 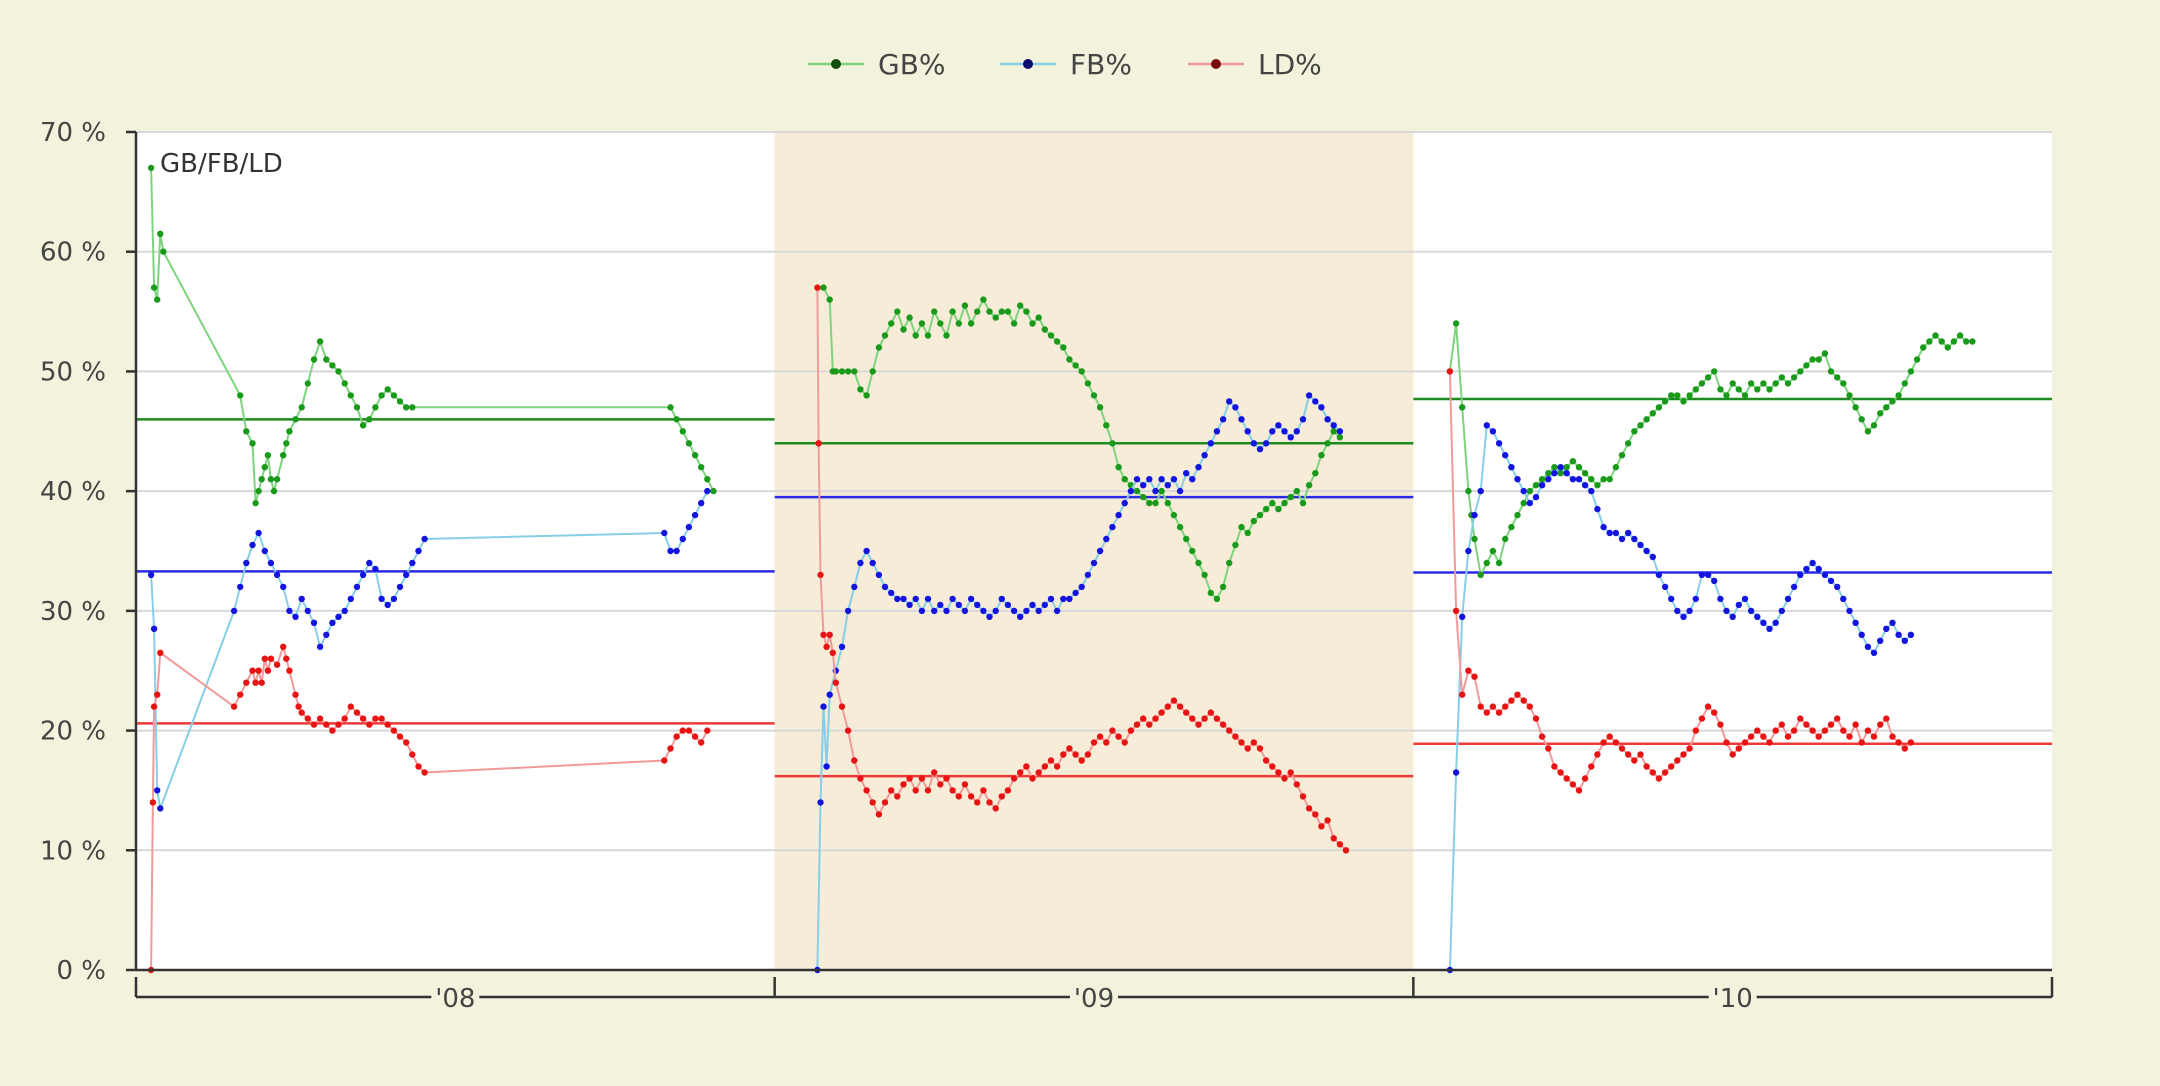 What do you see at coordinates (455, 999) in the screenshot?
I see `x-category-label: '08` at bounding box center [455, 999].